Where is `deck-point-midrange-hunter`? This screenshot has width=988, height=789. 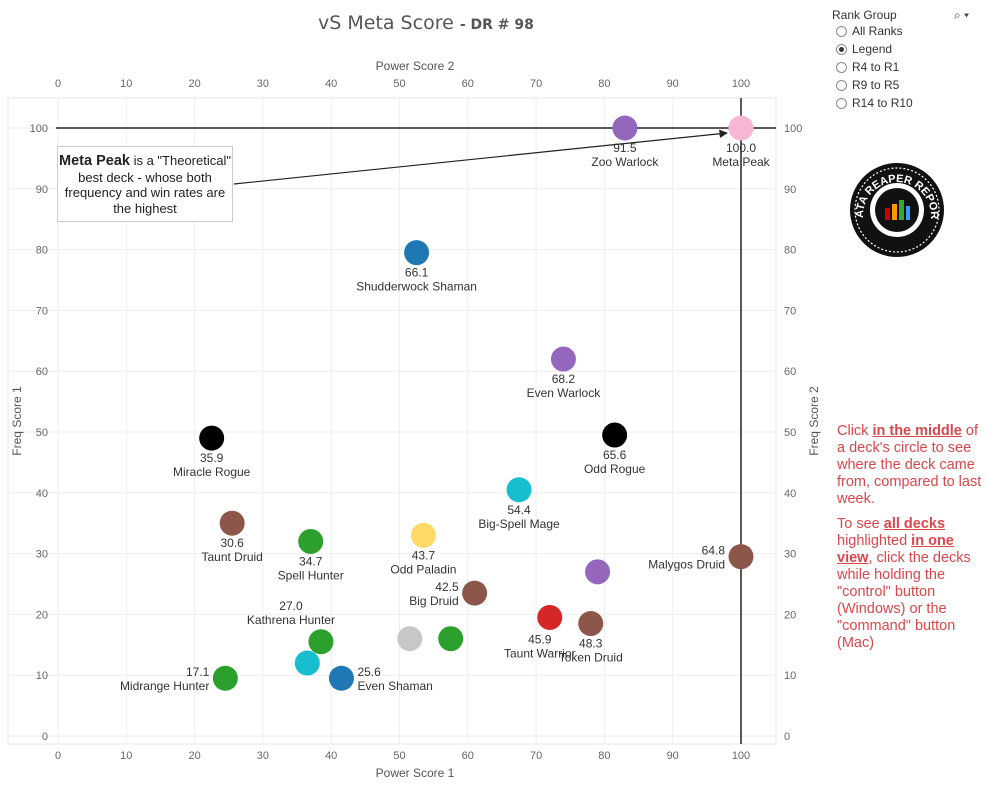
deck-point-midrange-hunter is located at coordinates (225, 678).